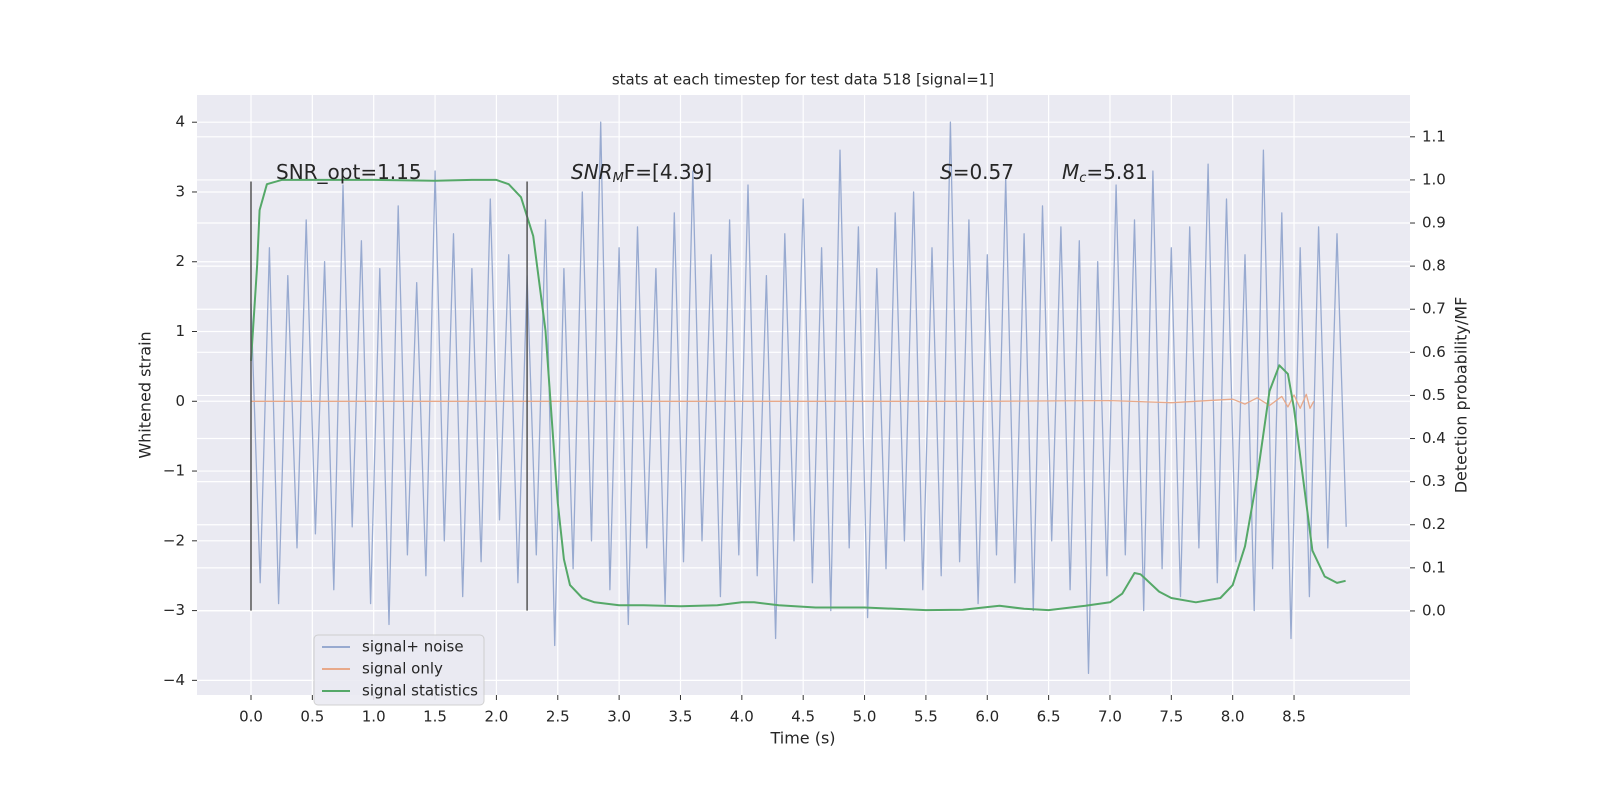 The height and width of the screenshot is (804, 1600). I want to click on annotation-text: F=[4.39], so click(668, 172).